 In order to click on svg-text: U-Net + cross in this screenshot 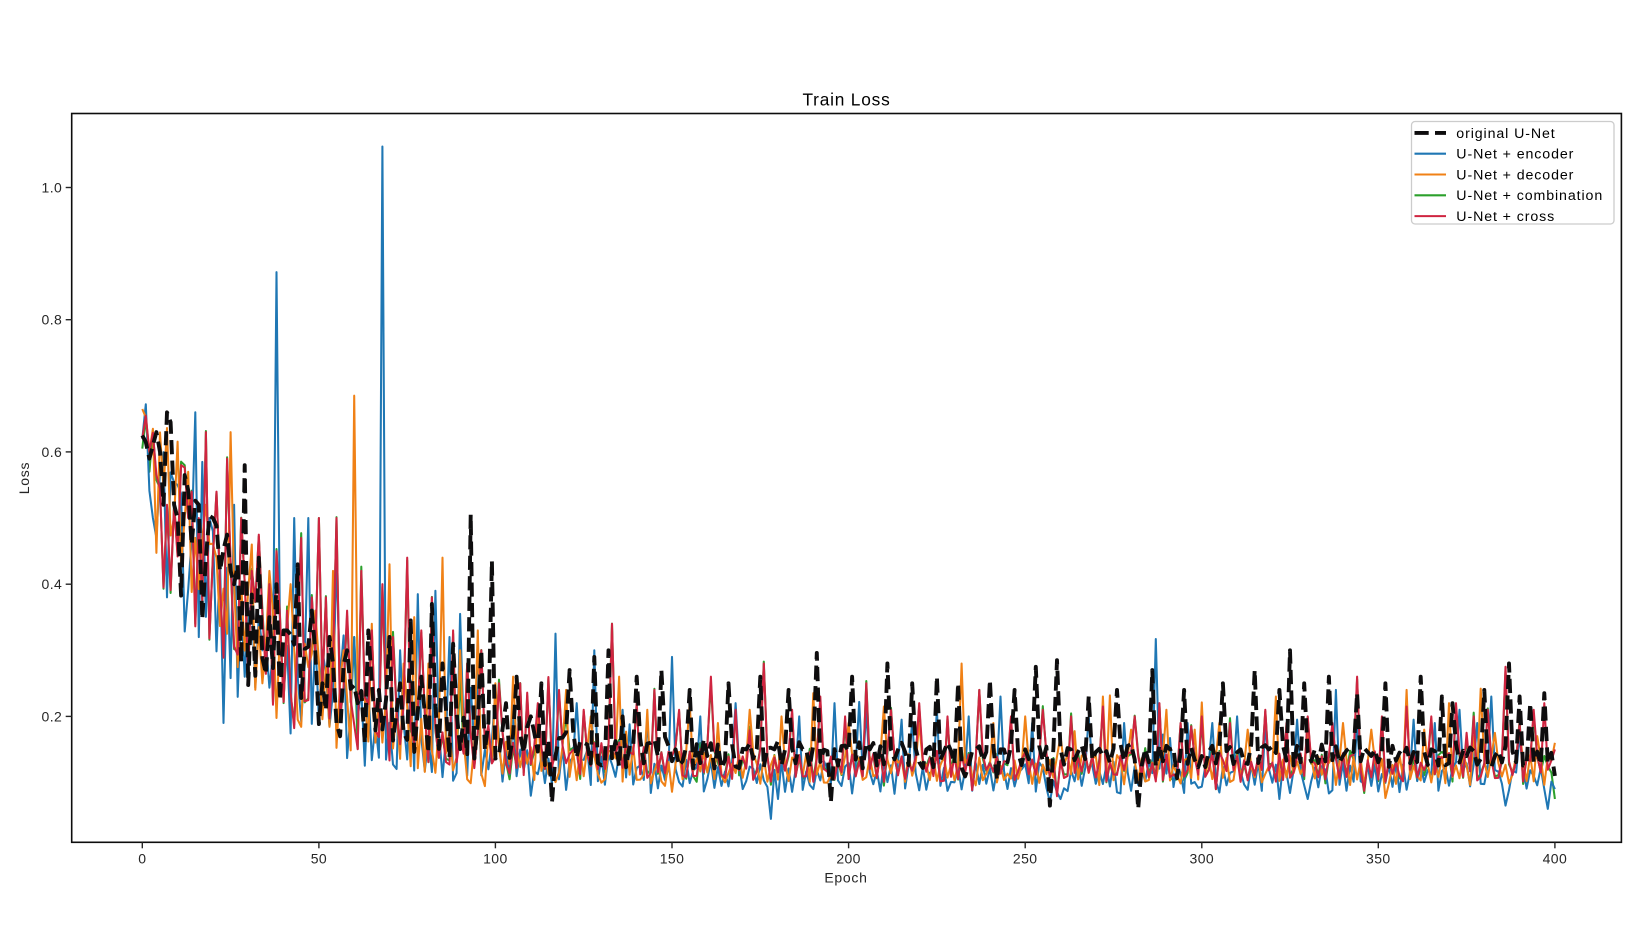, I will do `click(1505, 217)`.